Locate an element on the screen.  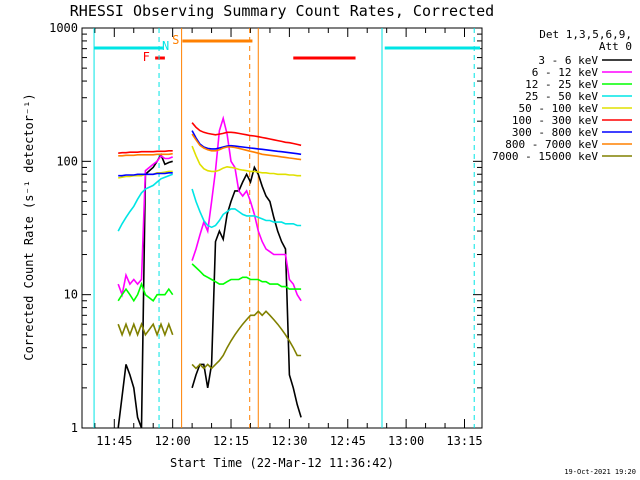
x-tick-label: 12:45 is located at coordinates (348, 441).